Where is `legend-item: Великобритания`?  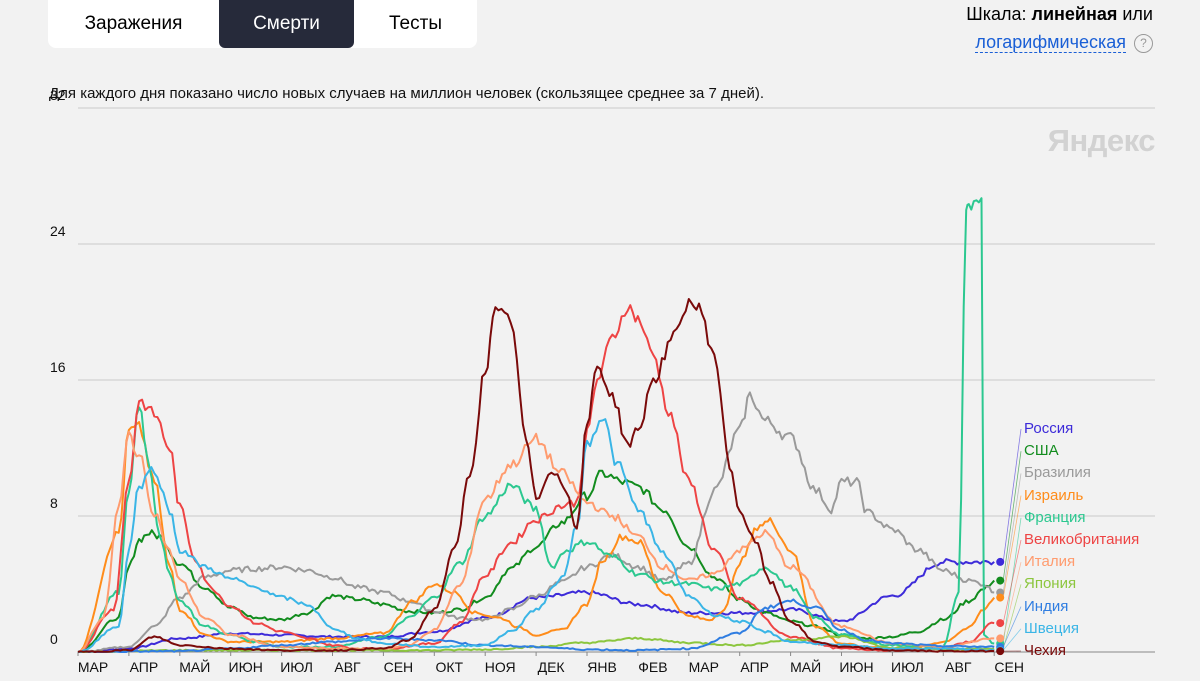
legend-item: Великобритания is located at coordinates (1082, 540).